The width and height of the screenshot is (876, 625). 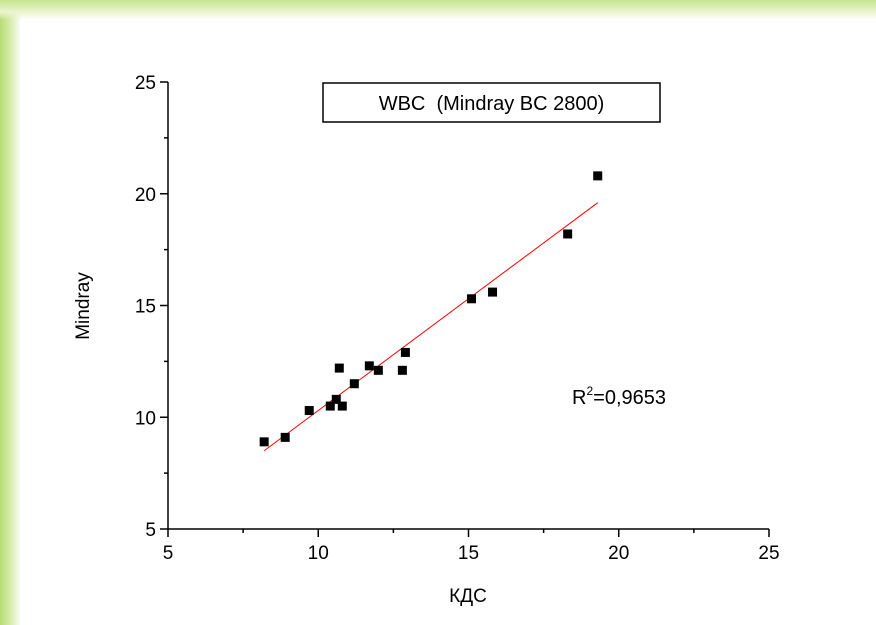 I want to click on chart-title-box: WBC (Mindray BC 2800), so click(x=491, y=102).